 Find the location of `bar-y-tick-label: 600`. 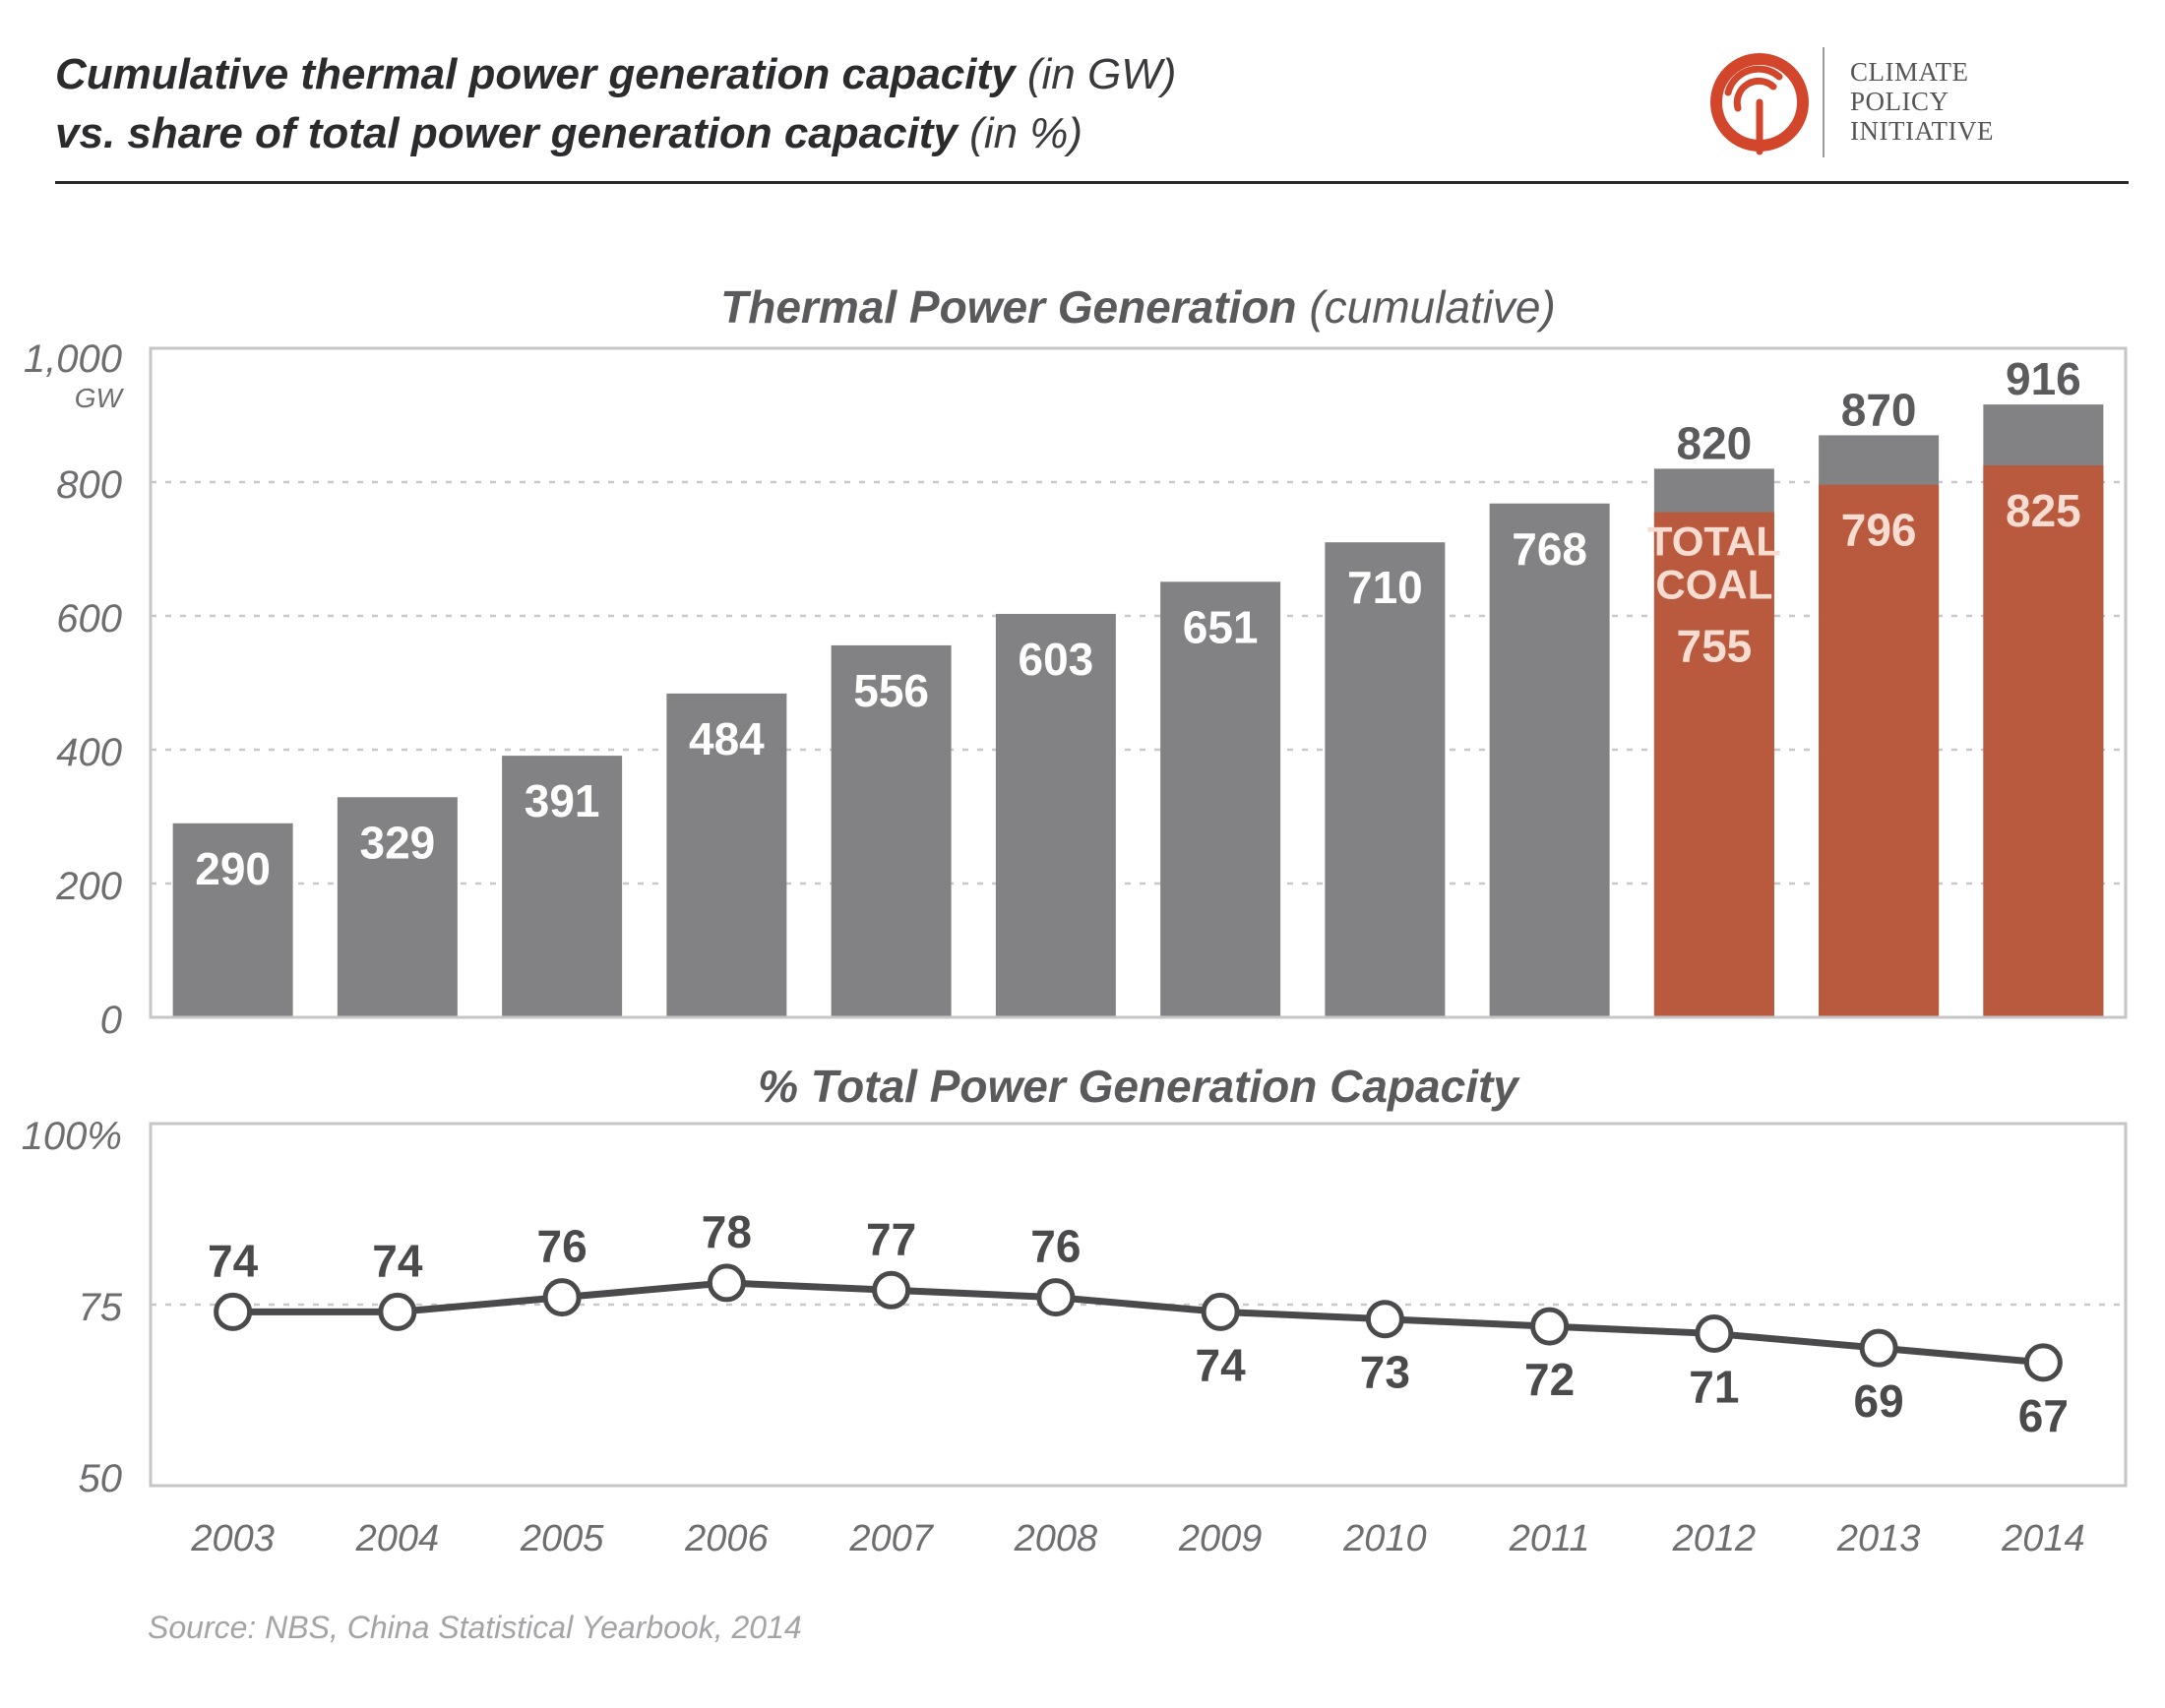

bar-y-tick-label: 600 is located at coordinates (89, 619).